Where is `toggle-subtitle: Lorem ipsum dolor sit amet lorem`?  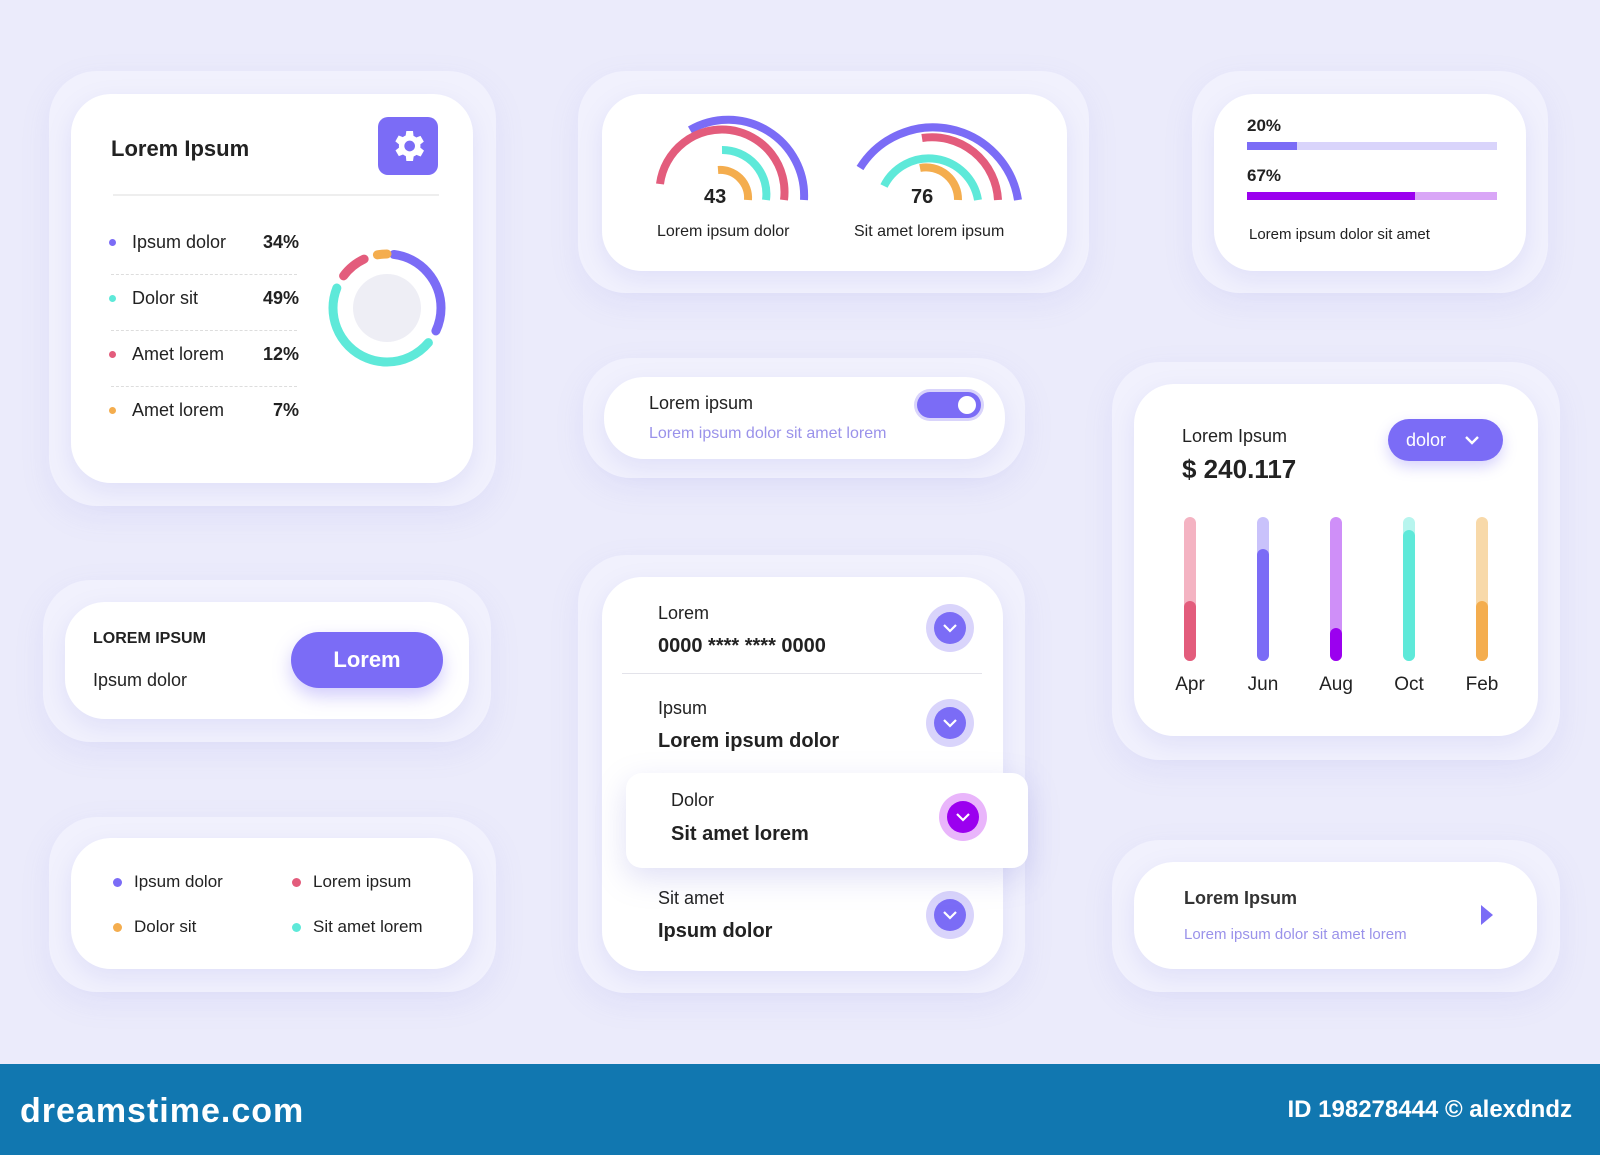 toggle-subtitle: Lorem ipsum dolor sit amet lorem is located at coordinates (768, 433).